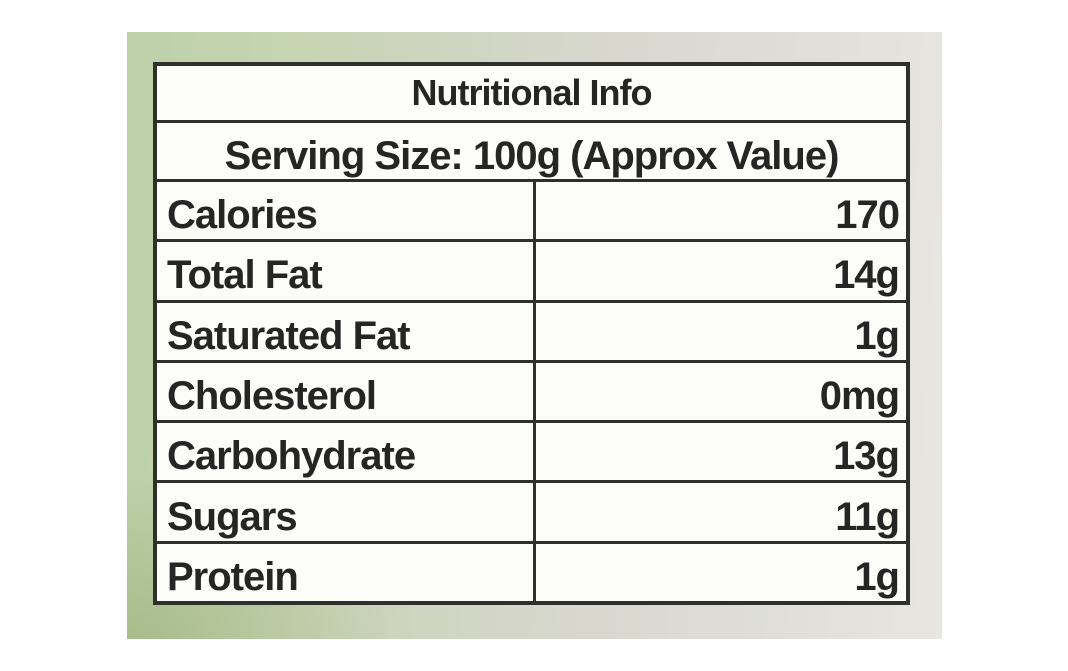  Describe the element at coordinates (721, 271) in the screenshot. I see `row-value-total-fat: 14g` at that location.